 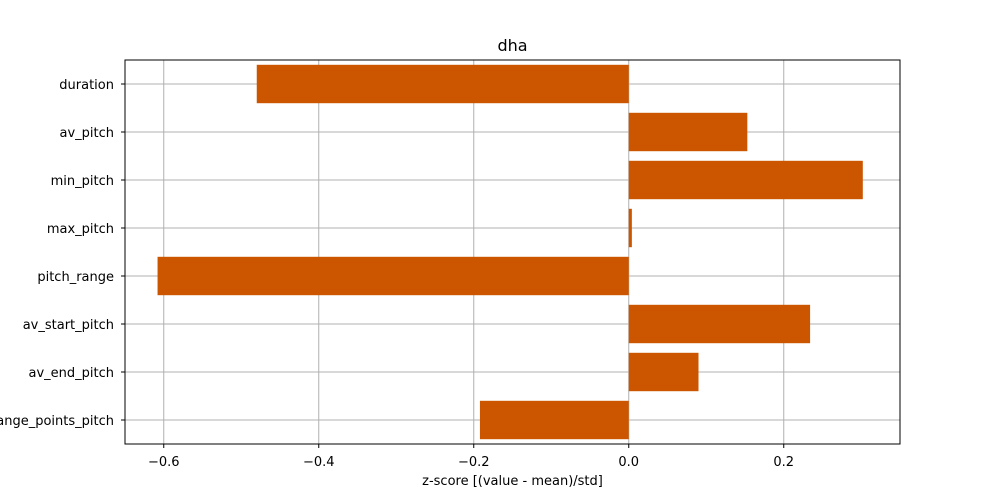 What do you see at coordinates (86, 85) in the screenshot?
I see `y-tick-label: duration` at bounding box center [86, 85].